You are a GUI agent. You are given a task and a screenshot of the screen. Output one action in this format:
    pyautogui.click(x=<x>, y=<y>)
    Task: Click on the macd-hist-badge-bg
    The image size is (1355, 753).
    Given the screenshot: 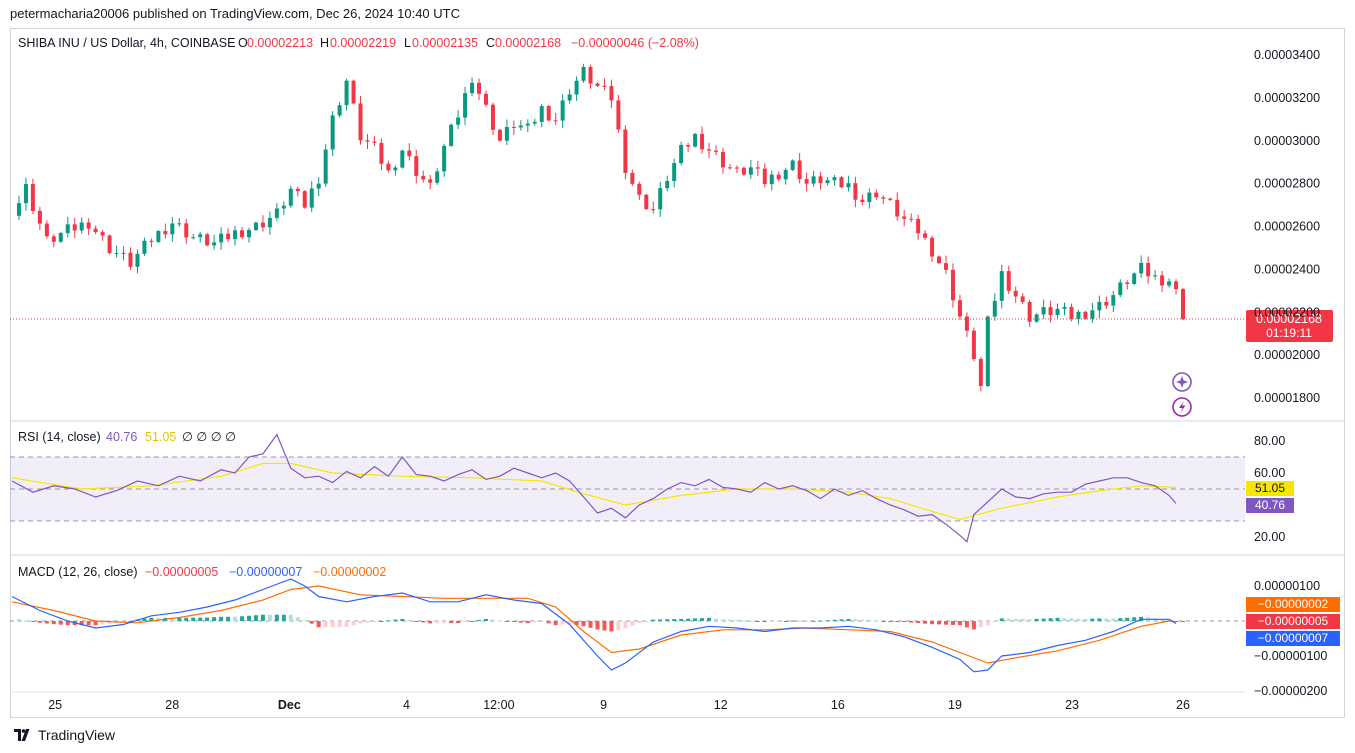 What is the action you would take?
    pyautogui.click(x=1293, y=621)
    